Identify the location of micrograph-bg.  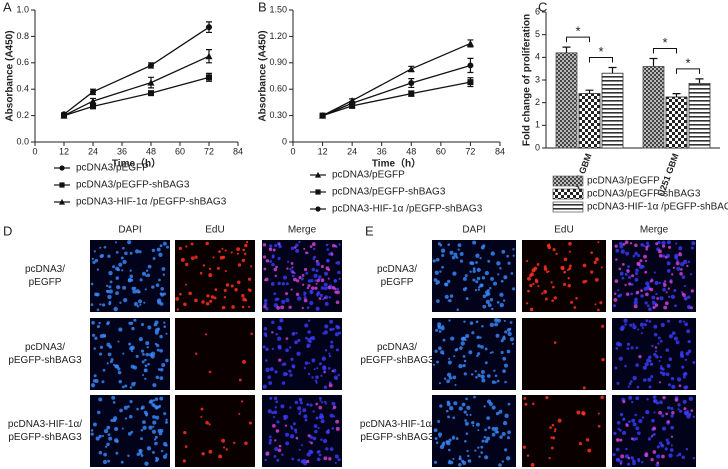
(564, 276).